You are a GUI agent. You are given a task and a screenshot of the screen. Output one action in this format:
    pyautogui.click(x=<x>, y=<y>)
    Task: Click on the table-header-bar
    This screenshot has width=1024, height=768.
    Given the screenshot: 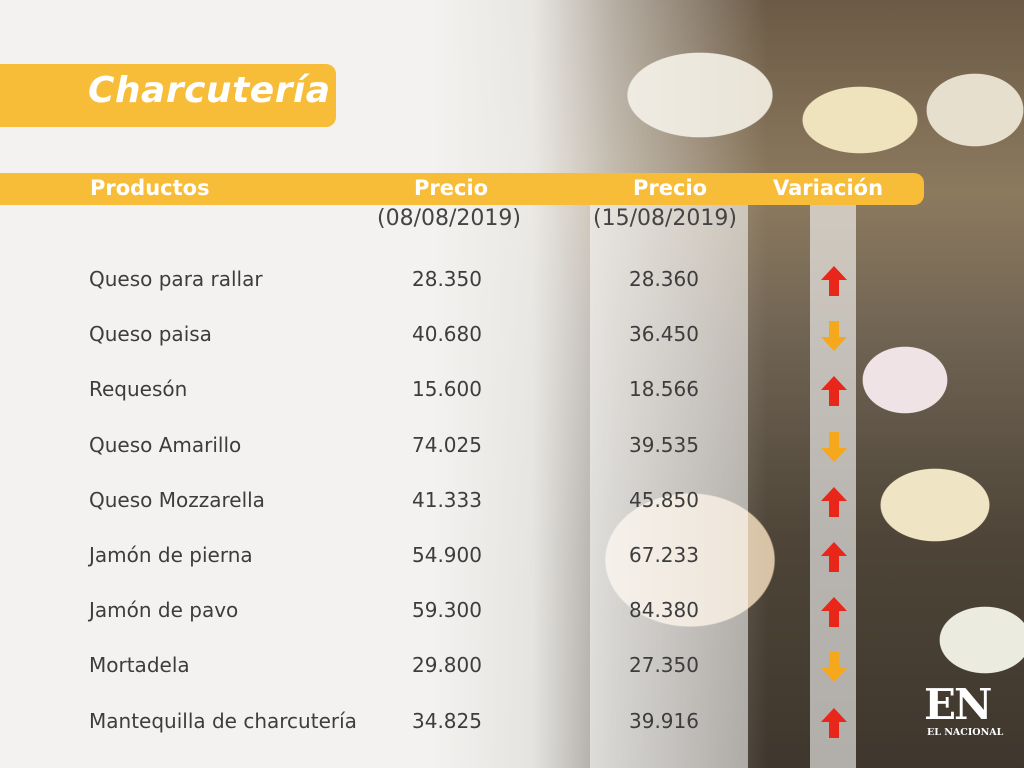 What is the action you would take?
    pyautogui.click(x=462, y=189)
    